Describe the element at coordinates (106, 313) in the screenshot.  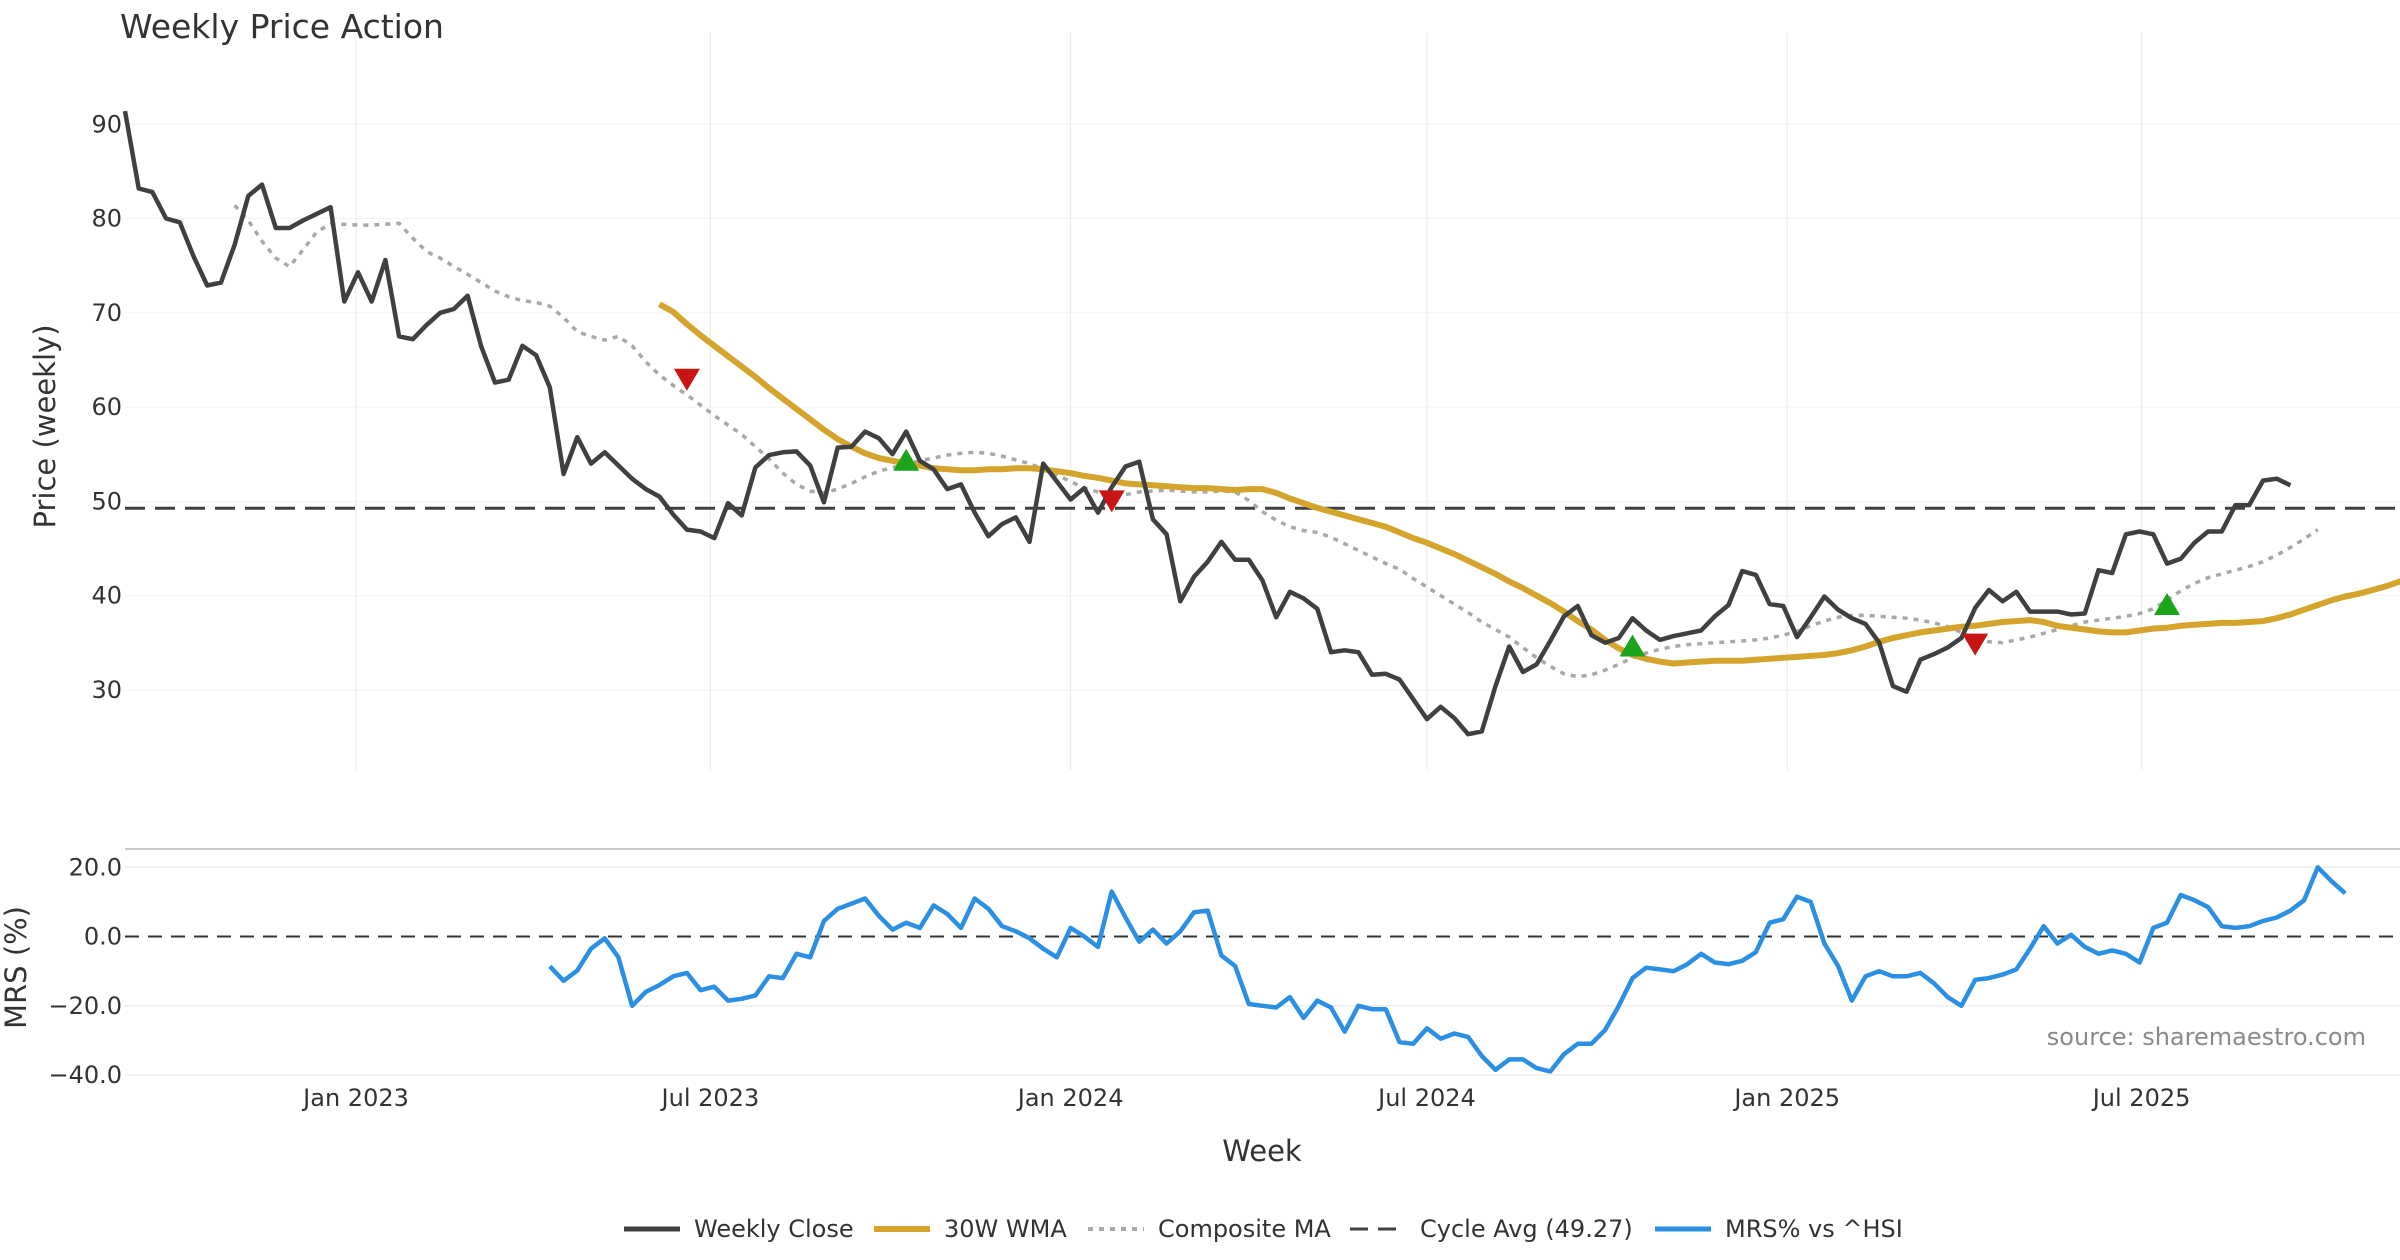
I see `price-y-tick-label: 70` at that location.